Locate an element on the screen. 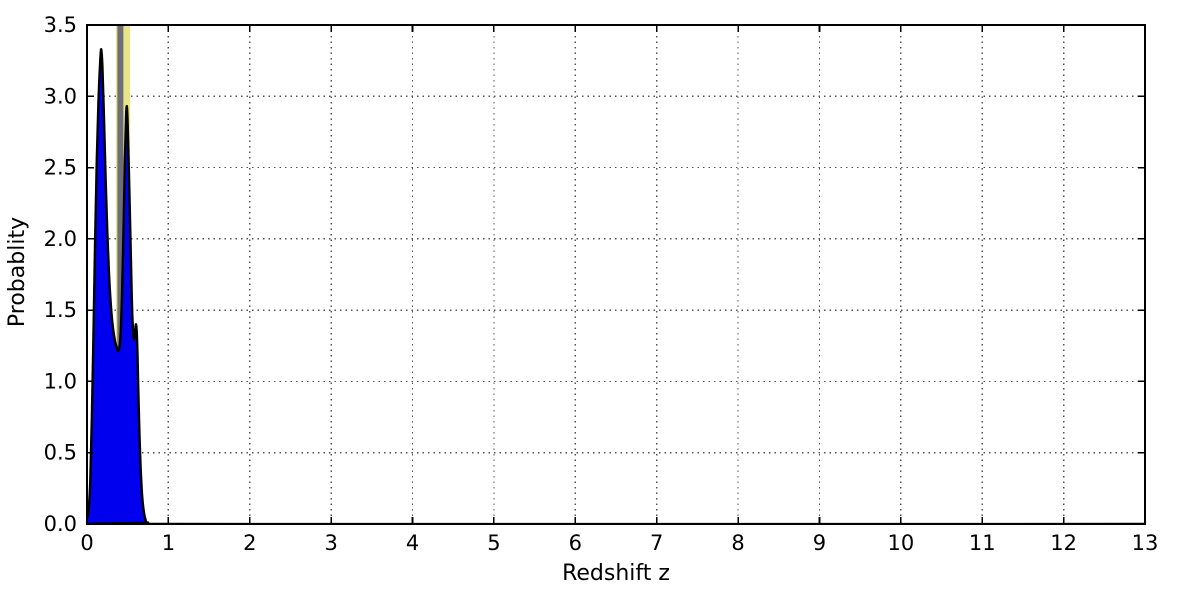  y-tick-label: 3.5 is located at coordinates (60, 25).